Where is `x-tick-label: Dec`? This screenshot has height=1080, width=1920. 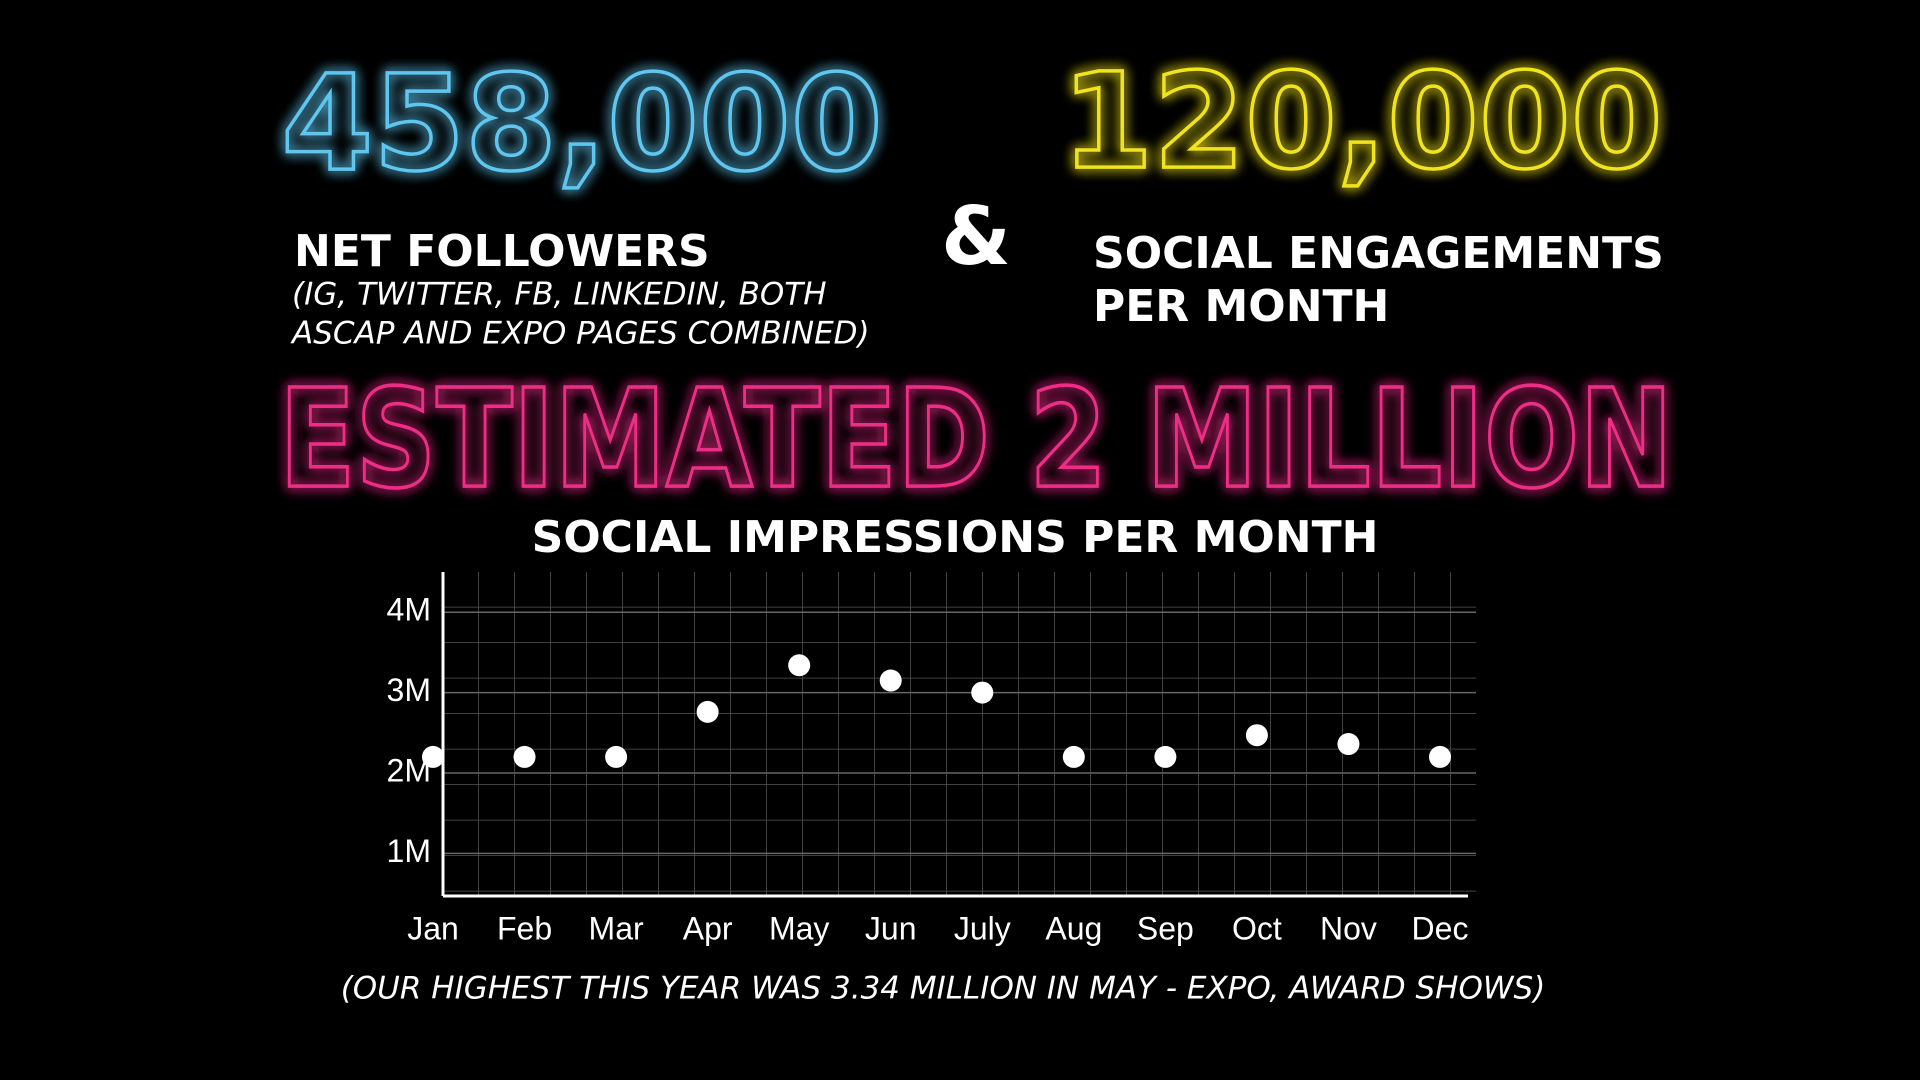
x-tick-label: Dec is located at coordinates (1440, 928).